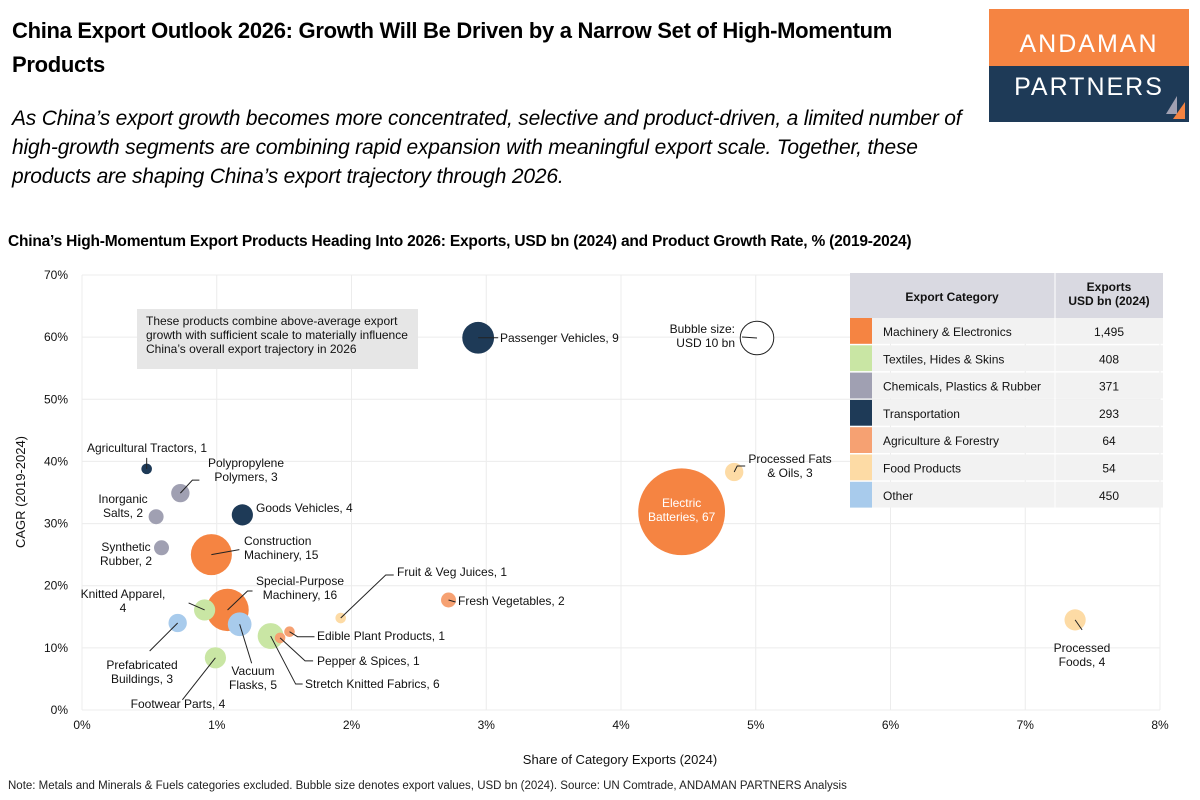 This screenshot has height=800, width=1200. What do you see at coordinates (281, 548) in the screenshot?
I see `bubble-label: Construction Machinery, 15` at bounding box center [281, 548].